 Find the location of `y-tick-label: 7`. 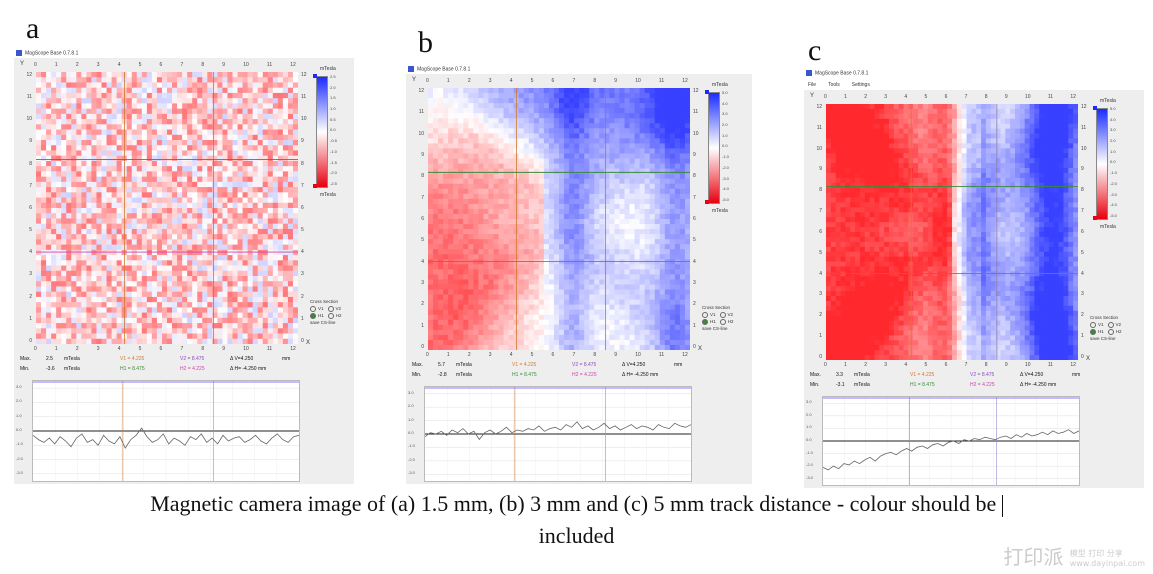

y-tick-label: 7 is located at coordinates (820, 211).